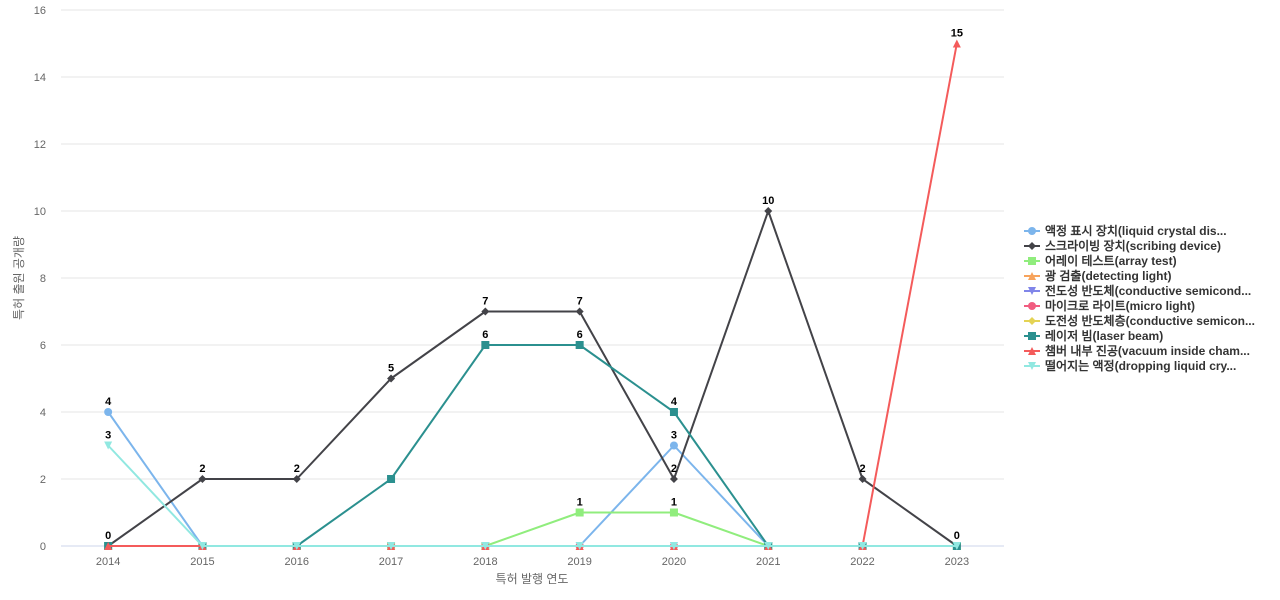 This screenshot has width=1280, height=600. Describe the element at coordinates (297, 562) in the screenshot. I see `x-tick-label: 2016` at that location.